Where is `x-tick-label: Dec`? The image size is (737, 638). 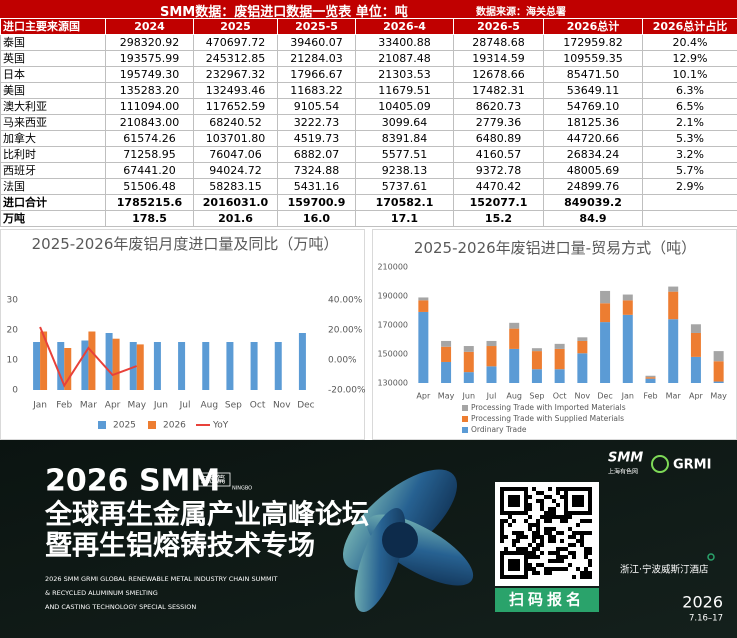
x-tick-label: Dec is located at coordinates (604, 396).